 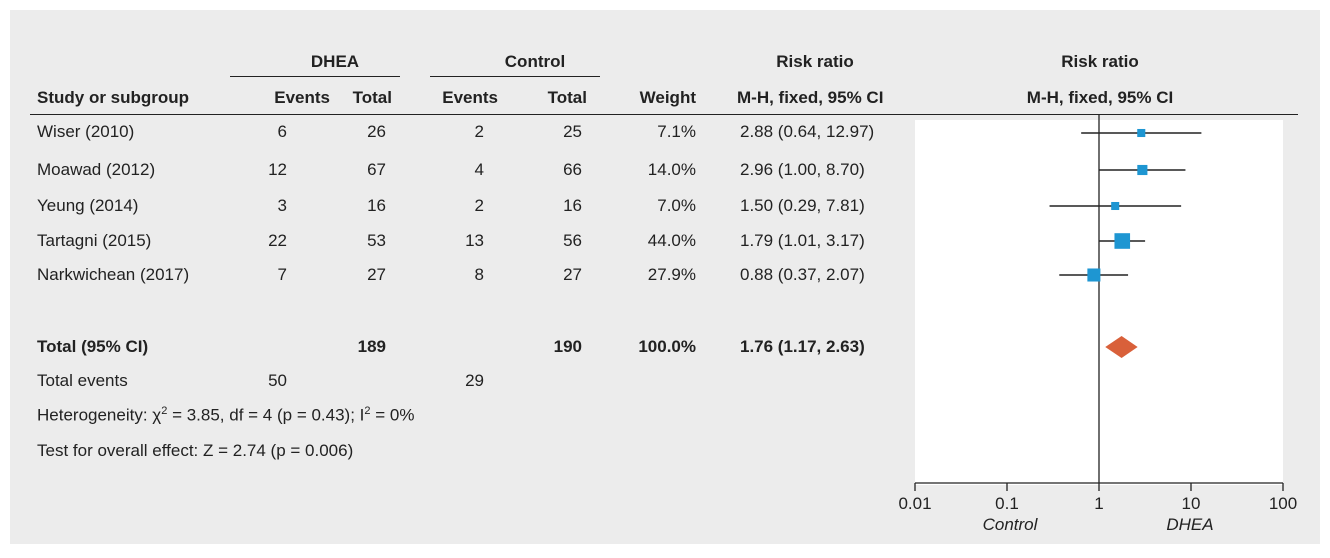 I want to click on study-risk-ratio: 1.50 (0.29, 7.81), so click(x=802, y=205).